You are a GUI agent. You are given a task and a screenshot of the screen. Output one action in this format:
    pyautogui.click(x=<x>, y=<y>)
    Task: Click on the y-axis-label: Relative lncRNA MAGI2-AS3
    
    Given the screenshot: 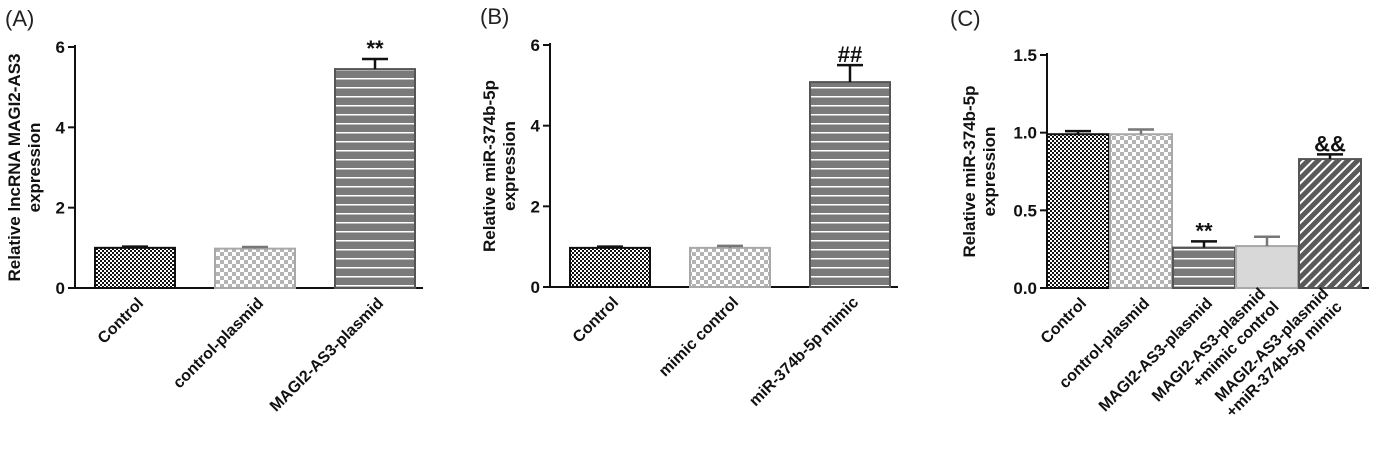 What is the action you would take?
    pyautogui.click(x=14, y=168)
    